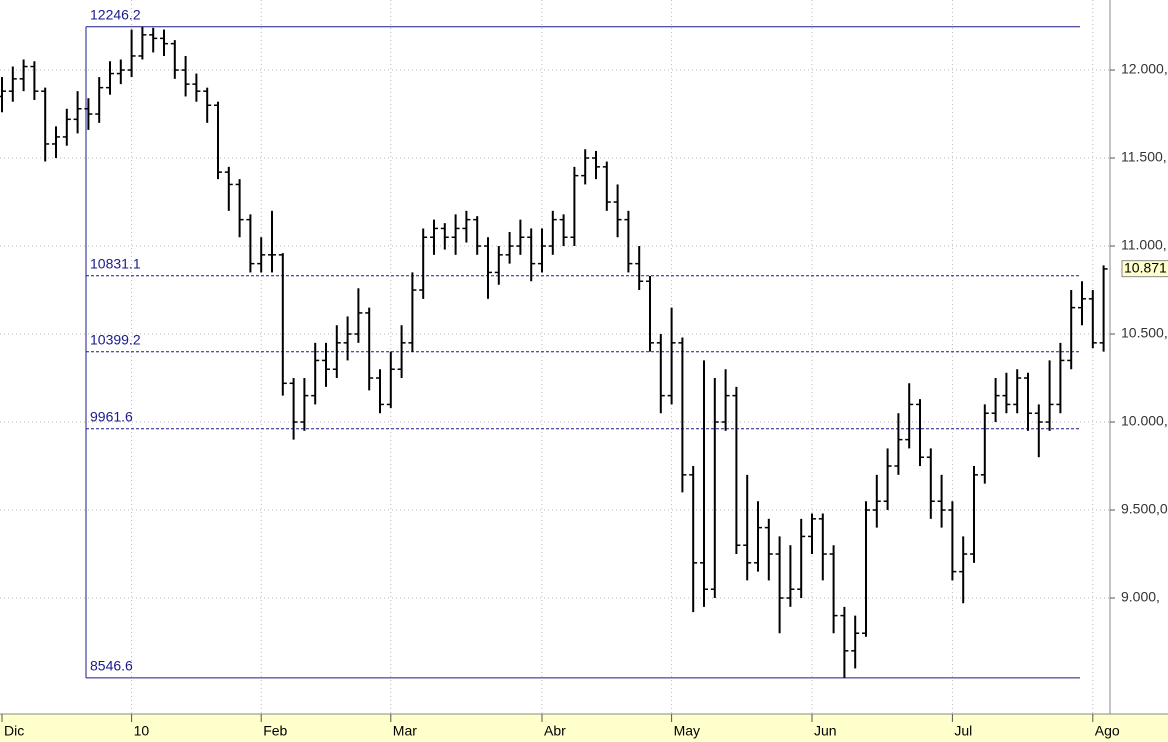 This screenshot has width=1168, height=742. Describe the element at coordinates (111, 416) in the screenshot. I see `level-label: 9961.6` at that location.